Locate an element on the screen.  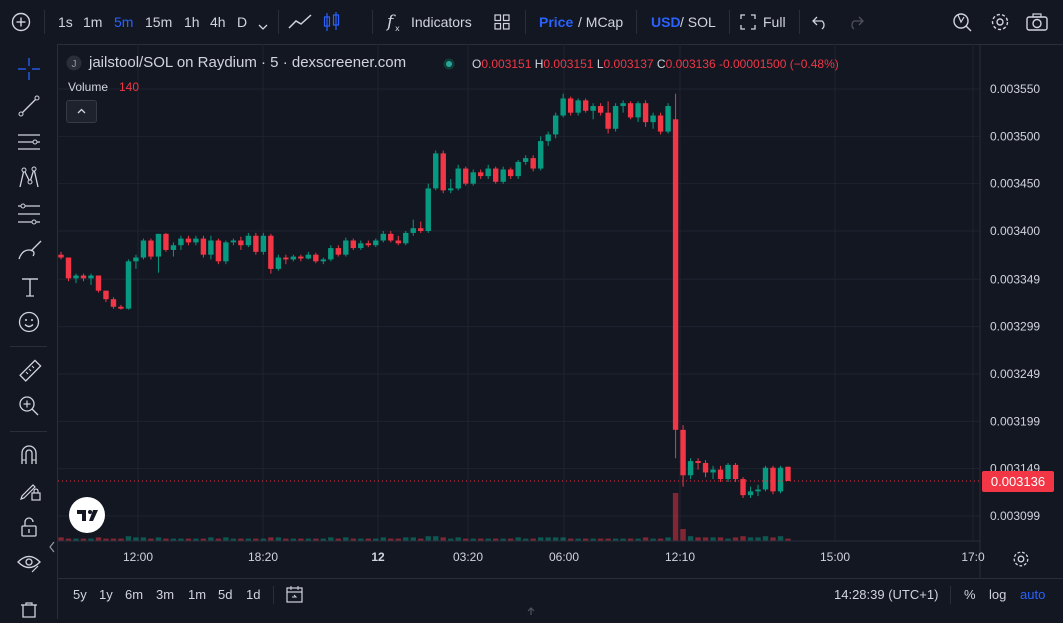
eye-icon is located at coordinates (29, 563).